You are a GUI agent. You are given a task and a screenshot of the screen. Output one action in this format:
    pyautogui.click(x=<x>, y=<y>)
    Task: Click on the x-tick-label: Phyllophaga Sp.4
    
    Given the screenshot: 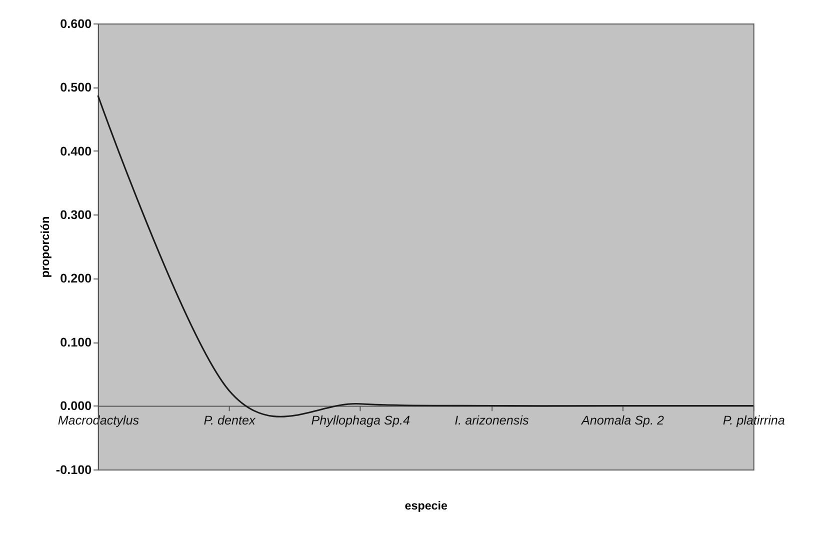 What is the action you would take?
    pyautogui.click(x=360, y=421)
    